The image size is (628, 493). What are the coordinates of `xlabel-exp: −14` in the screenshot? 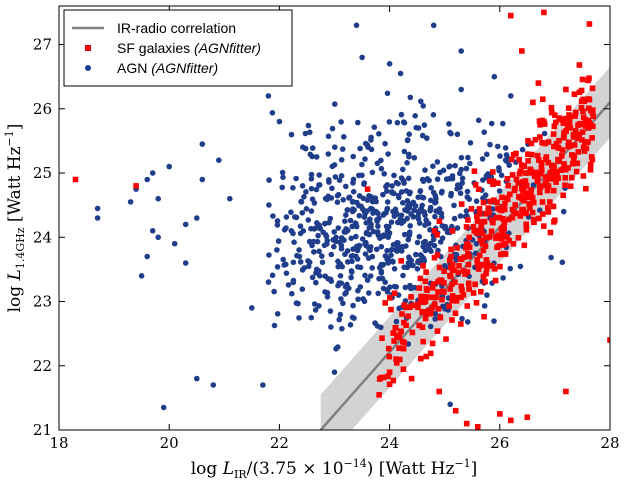 It's located at (355, 463).